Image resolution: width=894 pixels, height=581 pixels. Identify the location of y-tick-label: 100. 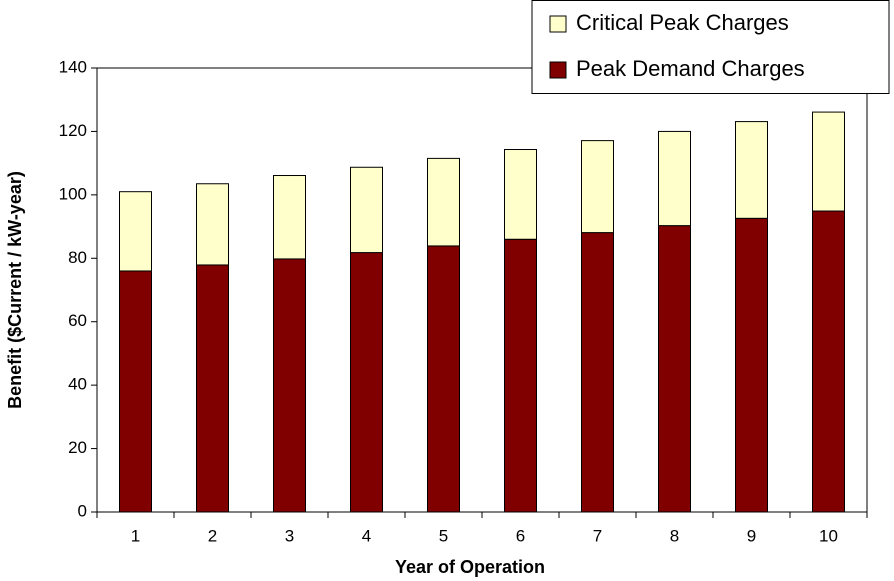
(73, 193).